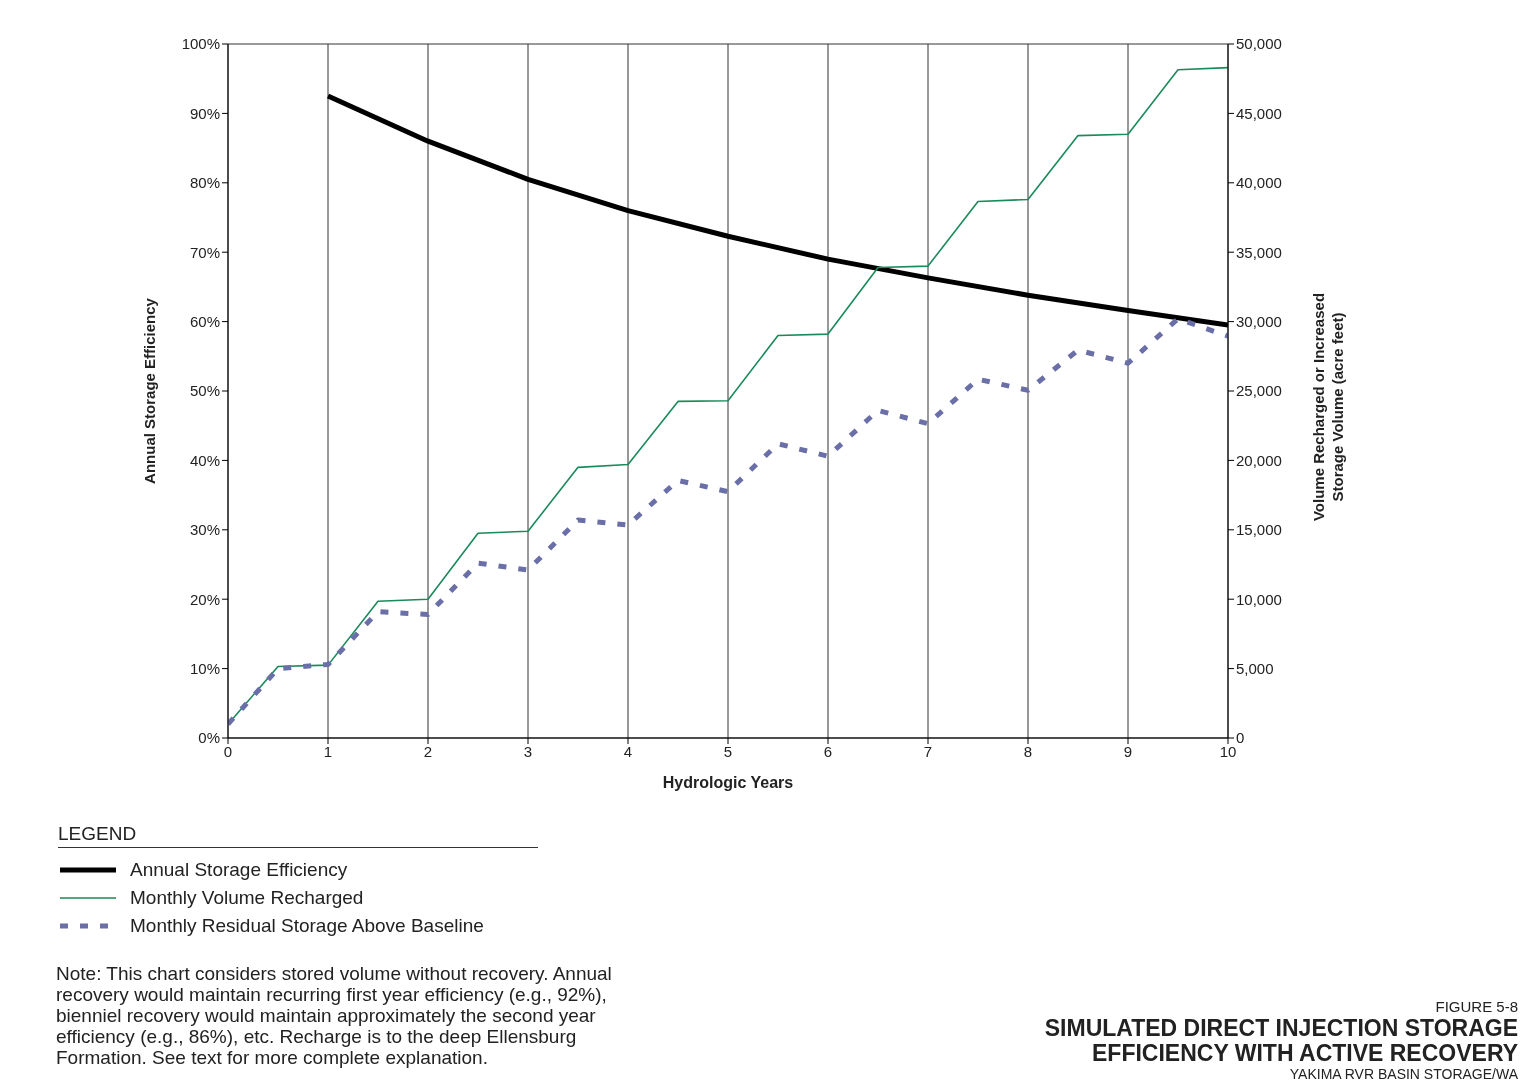  What do you see at coordinates (728, 751) in the screenshot?
I see `x-tick-label: 5` at bounding box center [728, 751].